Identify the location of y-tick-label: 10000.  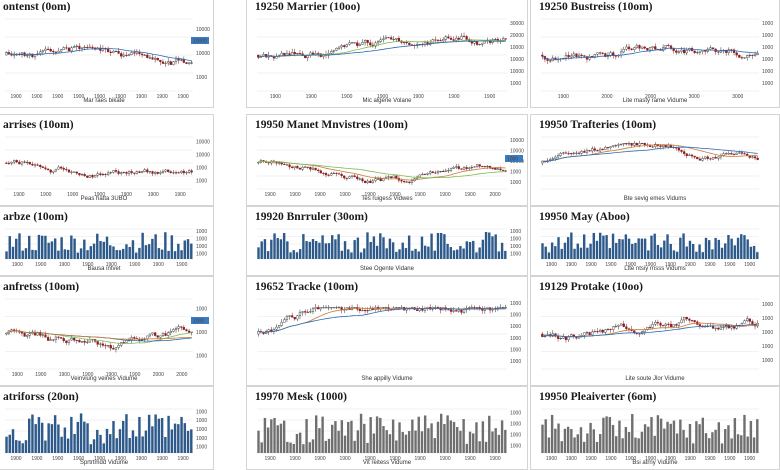
(517, 141).